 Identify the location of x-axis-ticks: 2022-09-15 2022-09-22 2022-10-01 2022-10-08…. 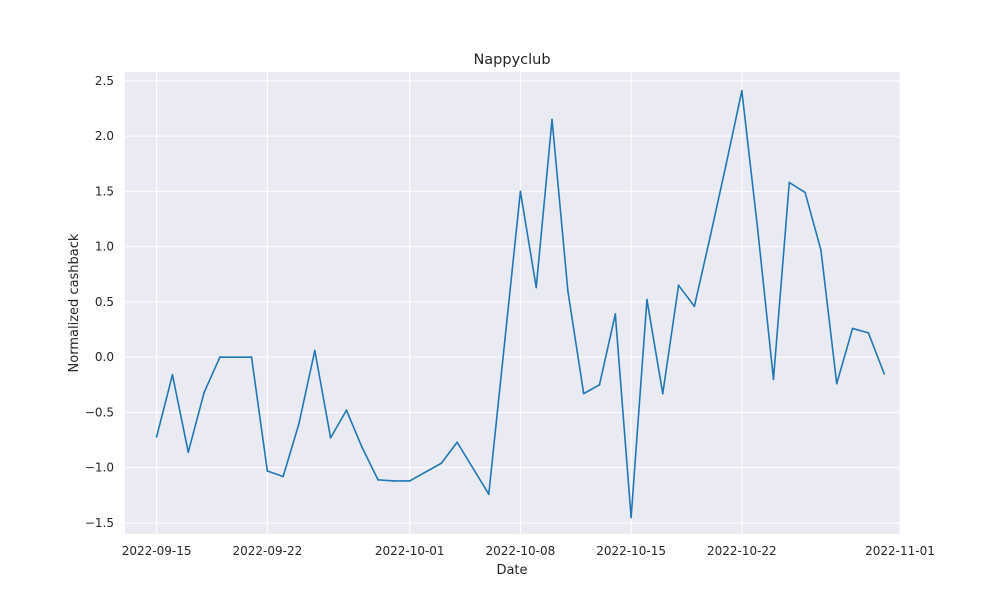
(528, 551).